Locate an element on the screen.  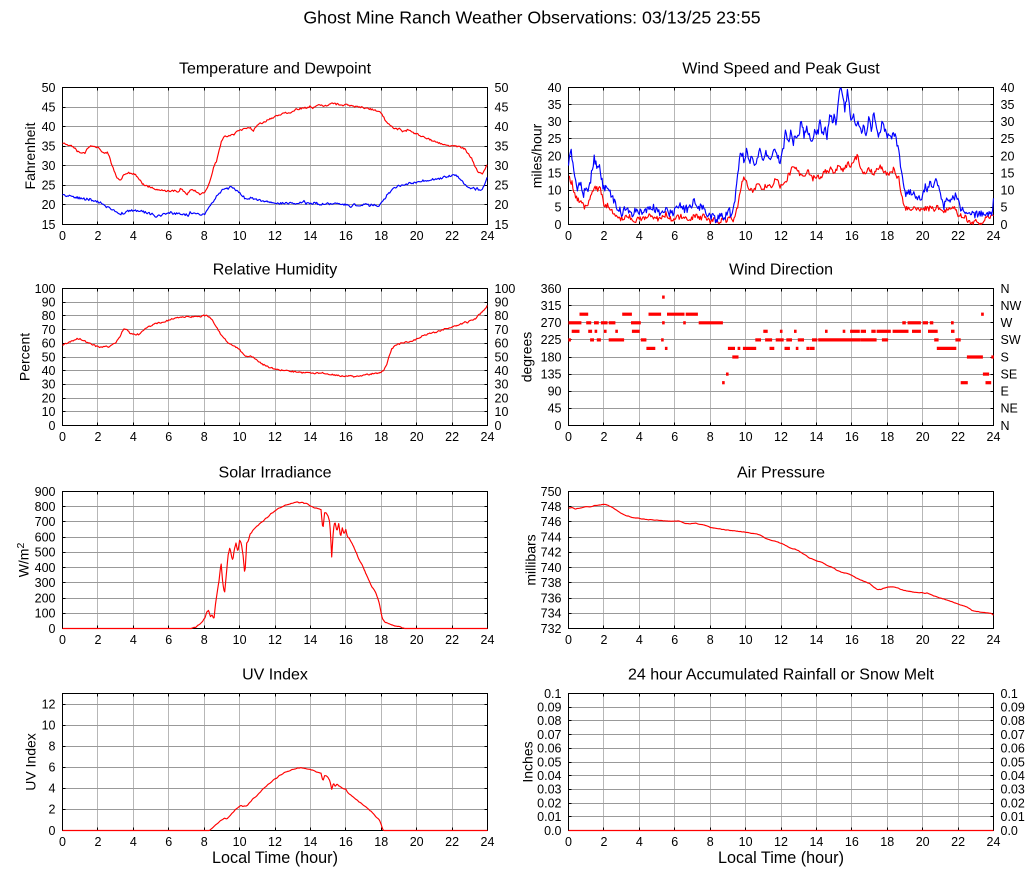
svg-text: 500 is located at coordinates (45, 553).